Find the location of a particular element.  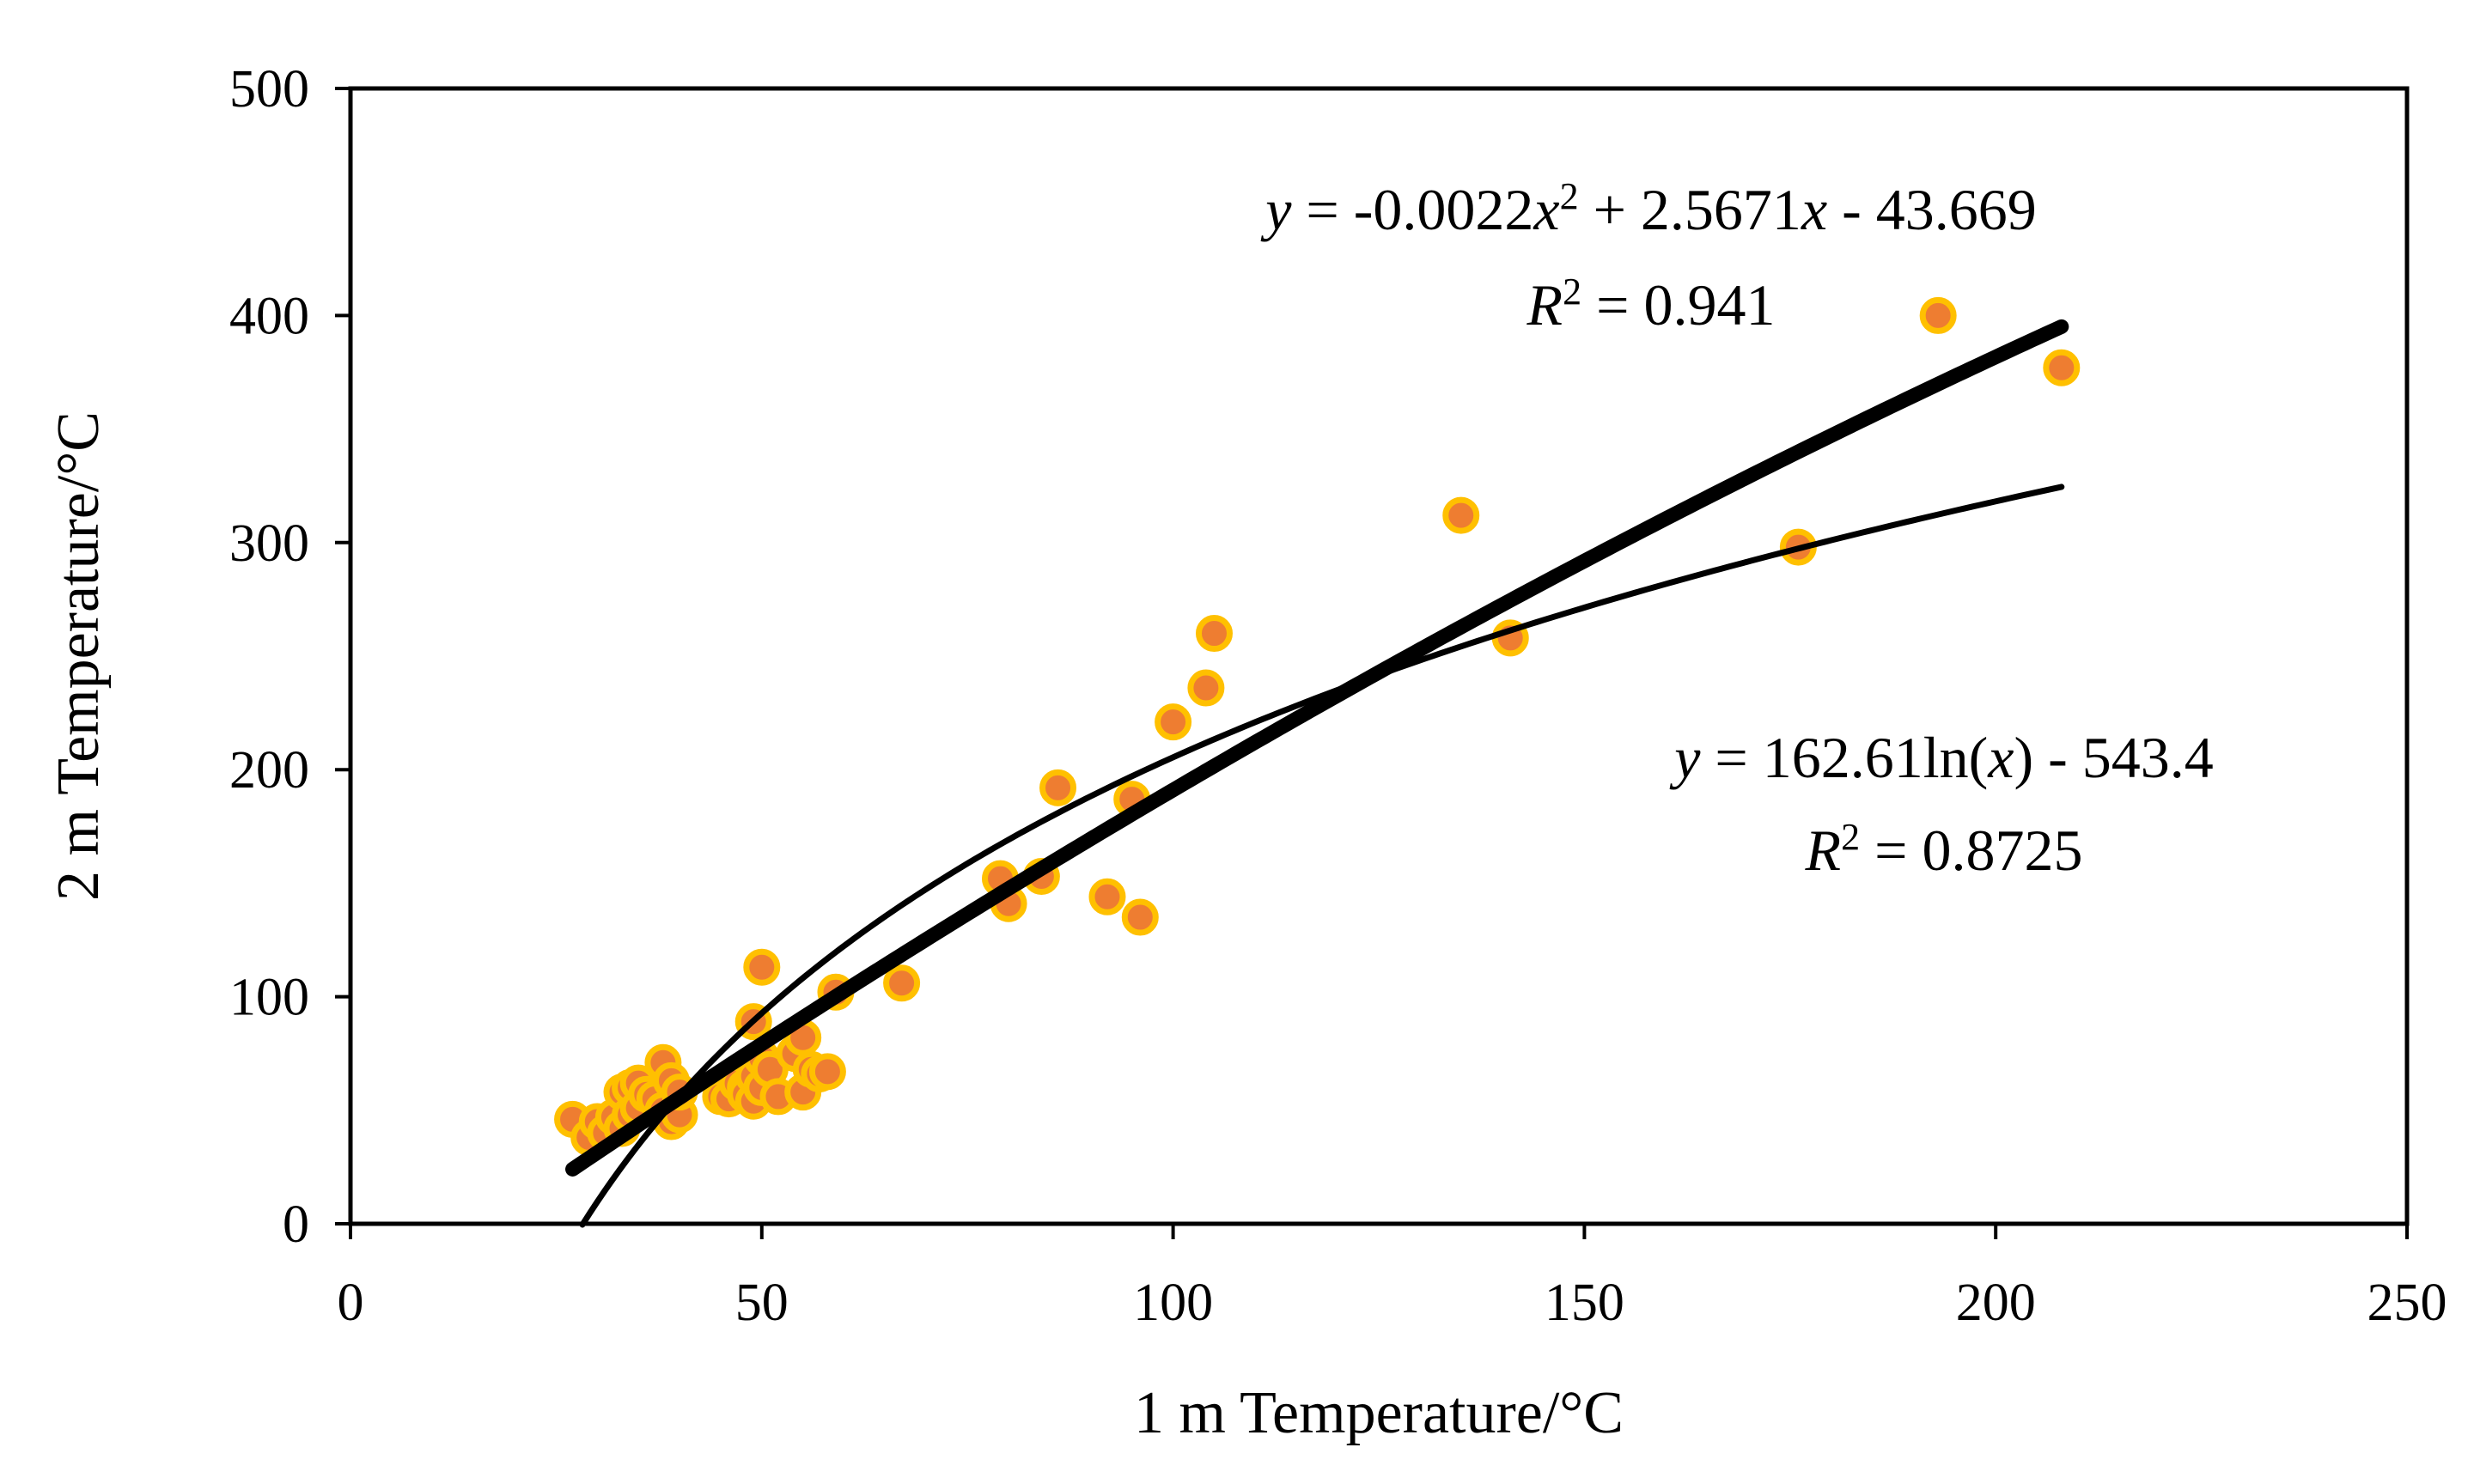

log-equation-label: y = 162.61ln(x) - 543.4 is located at coordinates (1942, 757).